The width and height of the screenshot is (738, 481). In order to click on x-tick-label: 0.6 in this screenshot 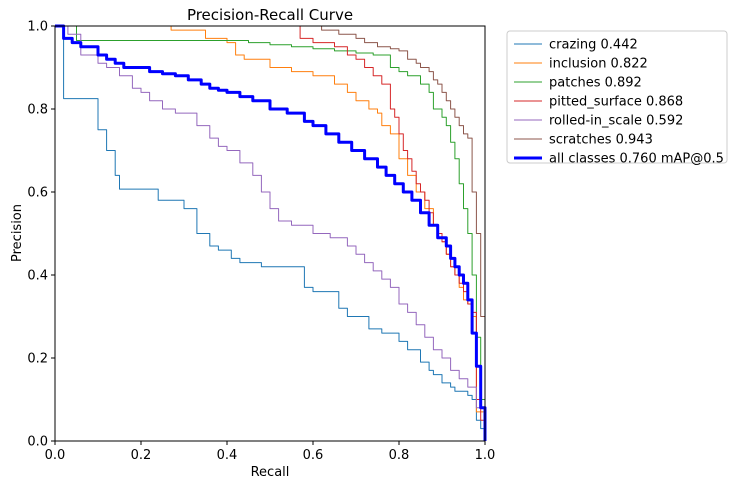, I will do `click(313, 455)`.